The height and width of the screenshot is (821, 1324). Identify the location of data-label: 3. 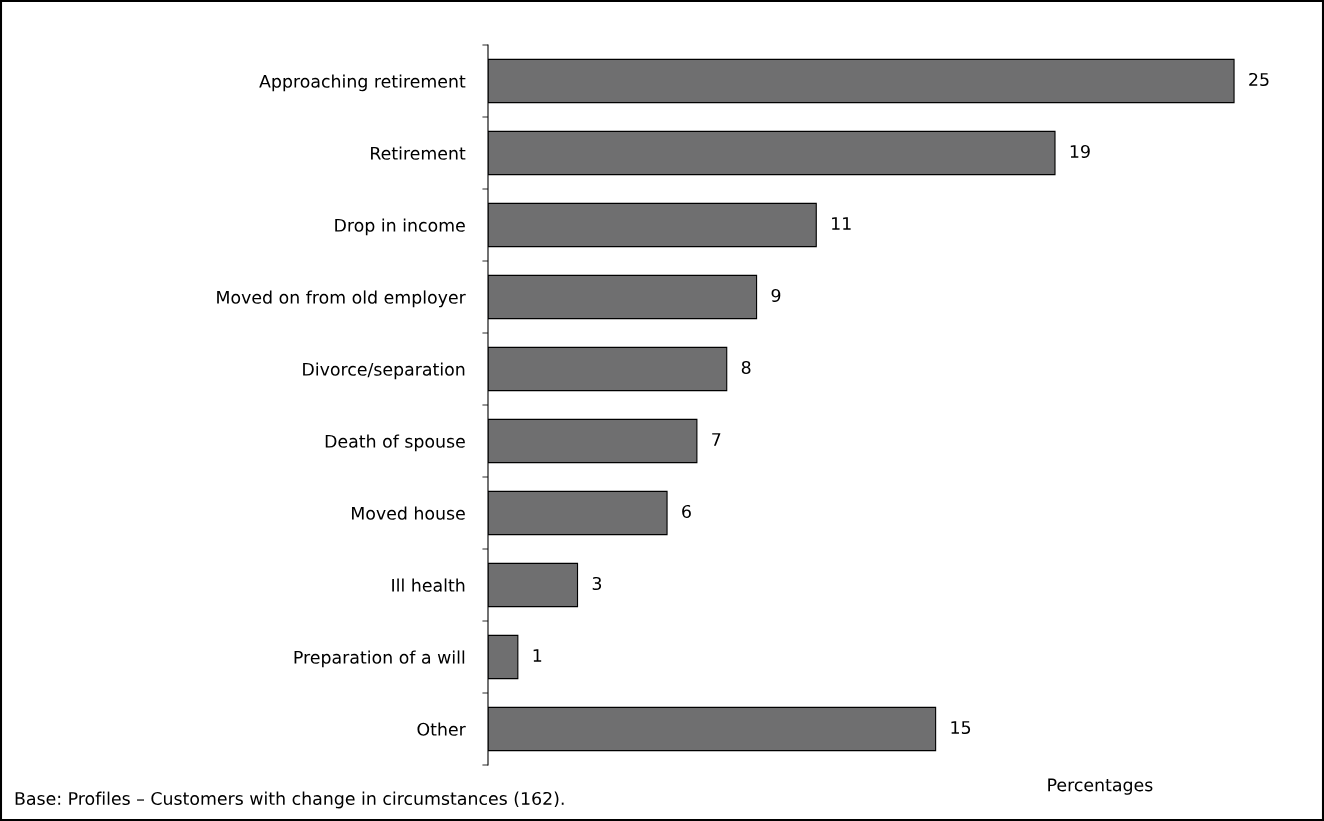
(597, 583).